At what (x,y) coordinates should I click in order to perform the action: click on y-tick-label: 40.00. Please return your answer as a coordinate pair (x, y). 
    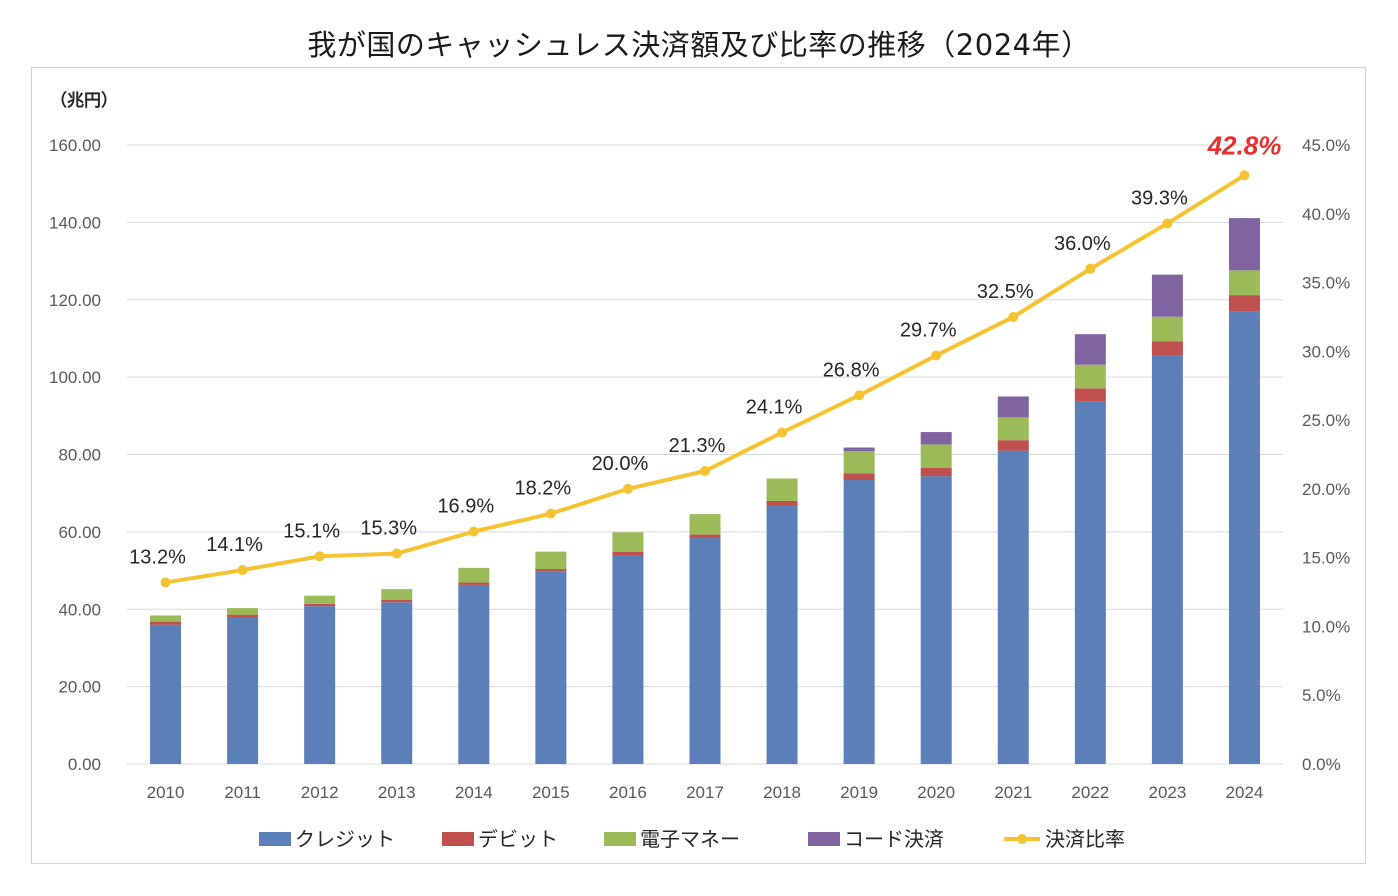
    Looking at the image, I should click on (79, 609).